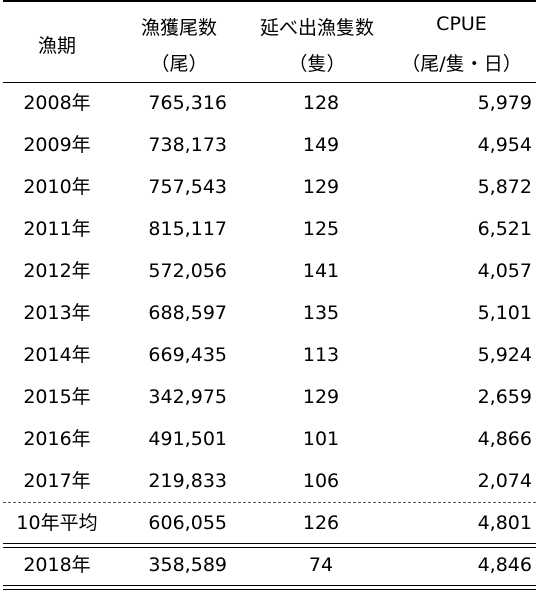  Describe the element at coordinates (504, 481) in the screenshot. I see `row-cpue: 2,074` at that location.